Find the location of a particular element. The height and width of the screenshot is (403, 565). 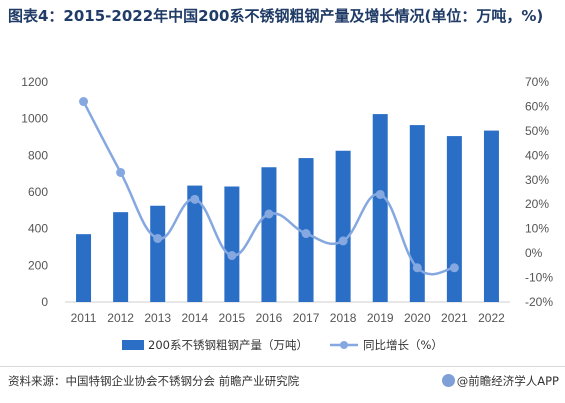

x-tick-label: 2019 is located at coordinates (380, 318).